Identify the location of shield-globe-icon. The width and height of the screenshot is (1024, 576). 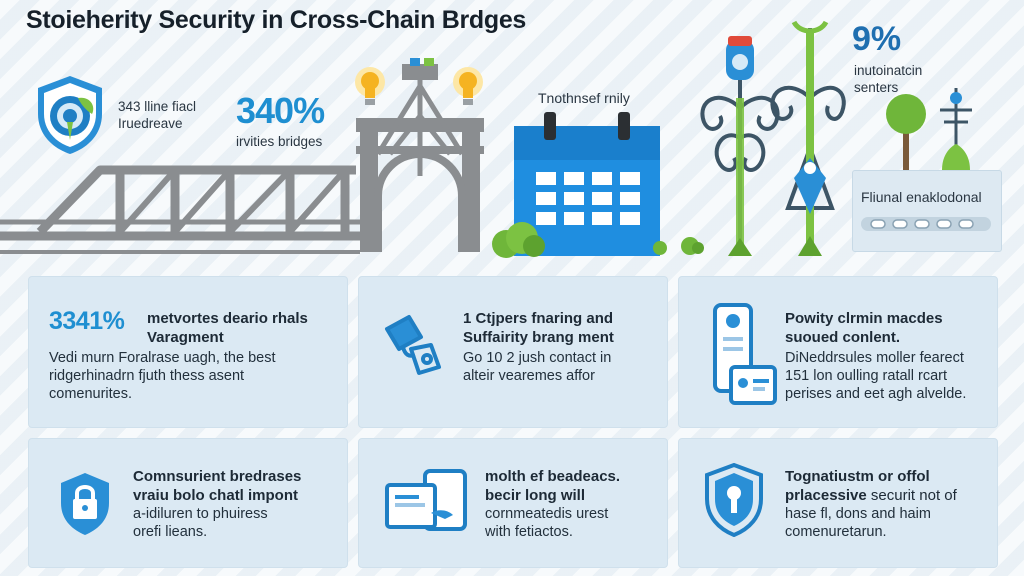
(70, 115).